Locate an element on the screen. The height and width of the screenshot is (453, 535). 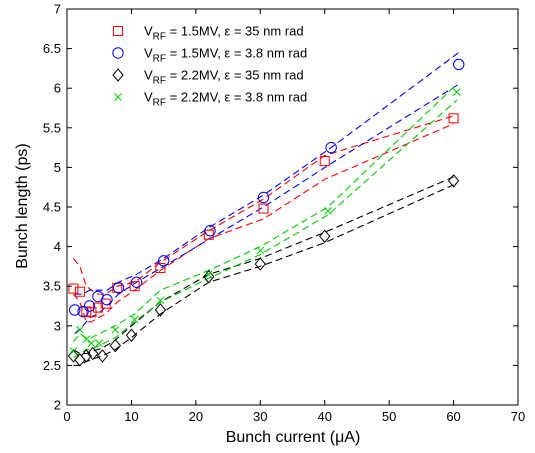
y-tick-label: 4.5 is located at coordinates (52, 207).